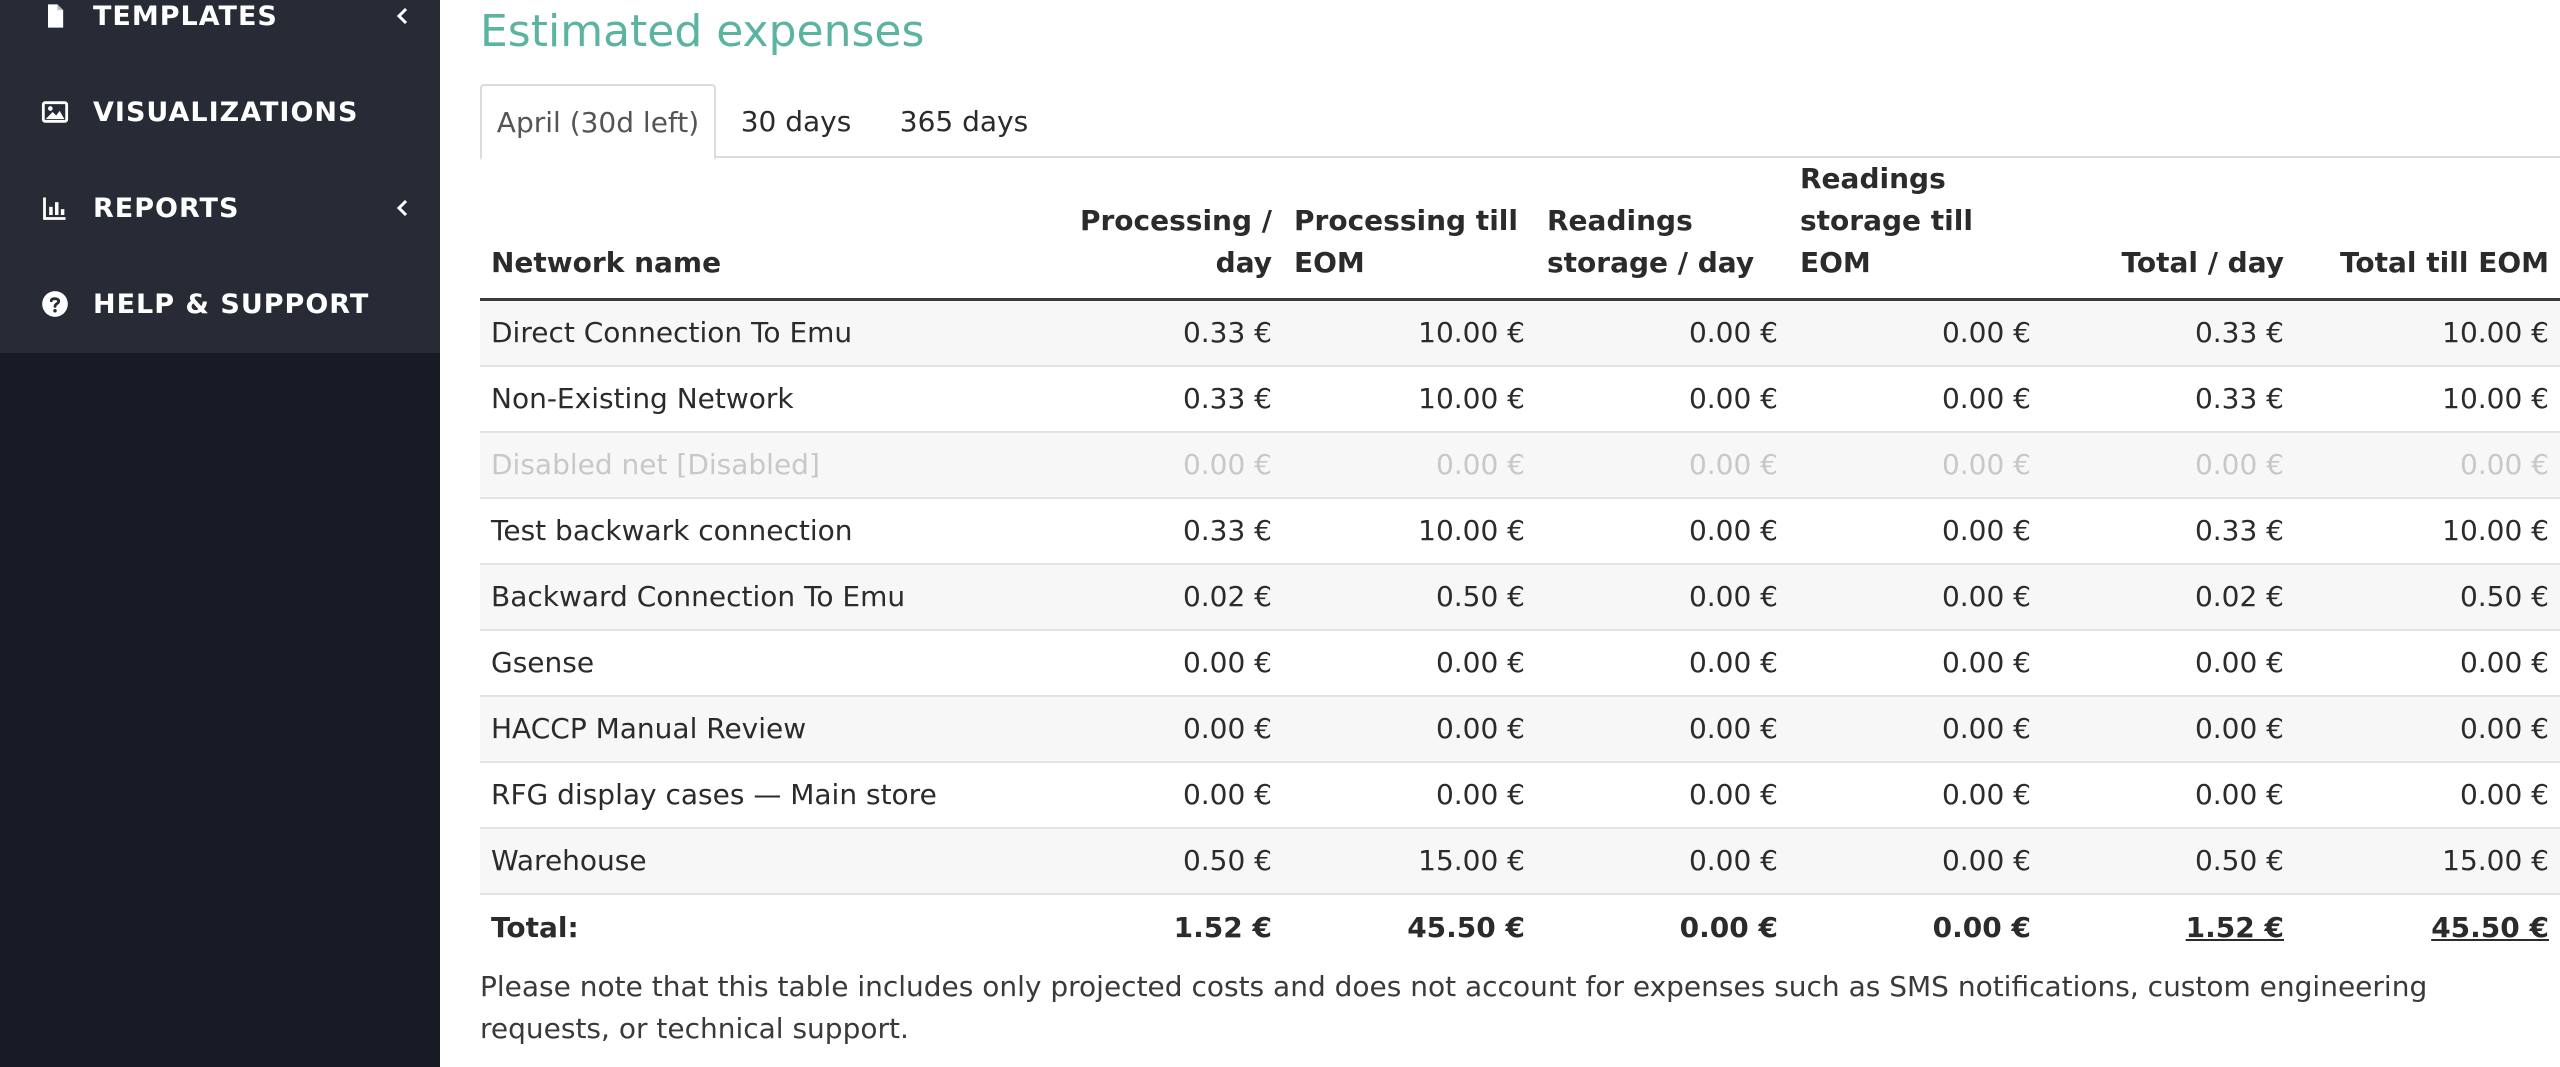 Image resolution: width=2560 pixels, height=1067 pixels. Describe the element at coordinates (1662, 229) in the screenshot. I see `column-header-storage-day: Readings storage / day` at that location.